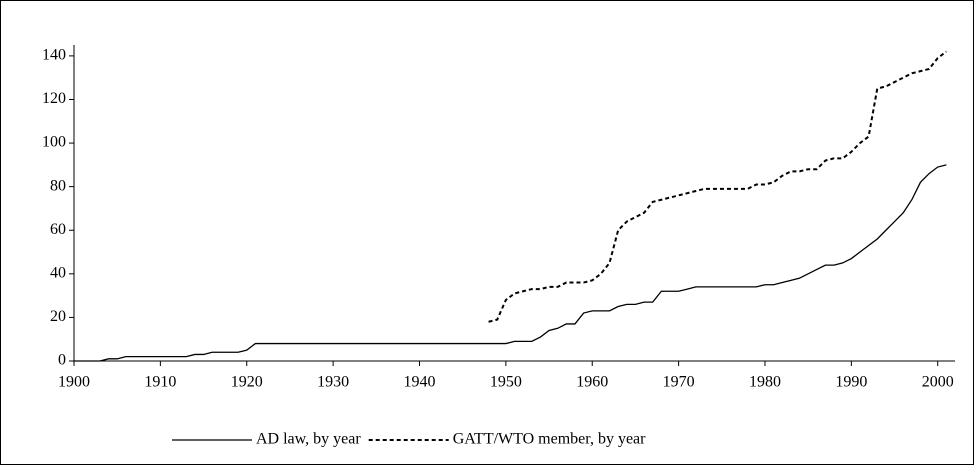 The width and height of the screenshot is (974, 465). What do you see at coordinates (419, 382) in the screenshot?
I see `x-tick-label: 1940` at bounding box center [419, 382].